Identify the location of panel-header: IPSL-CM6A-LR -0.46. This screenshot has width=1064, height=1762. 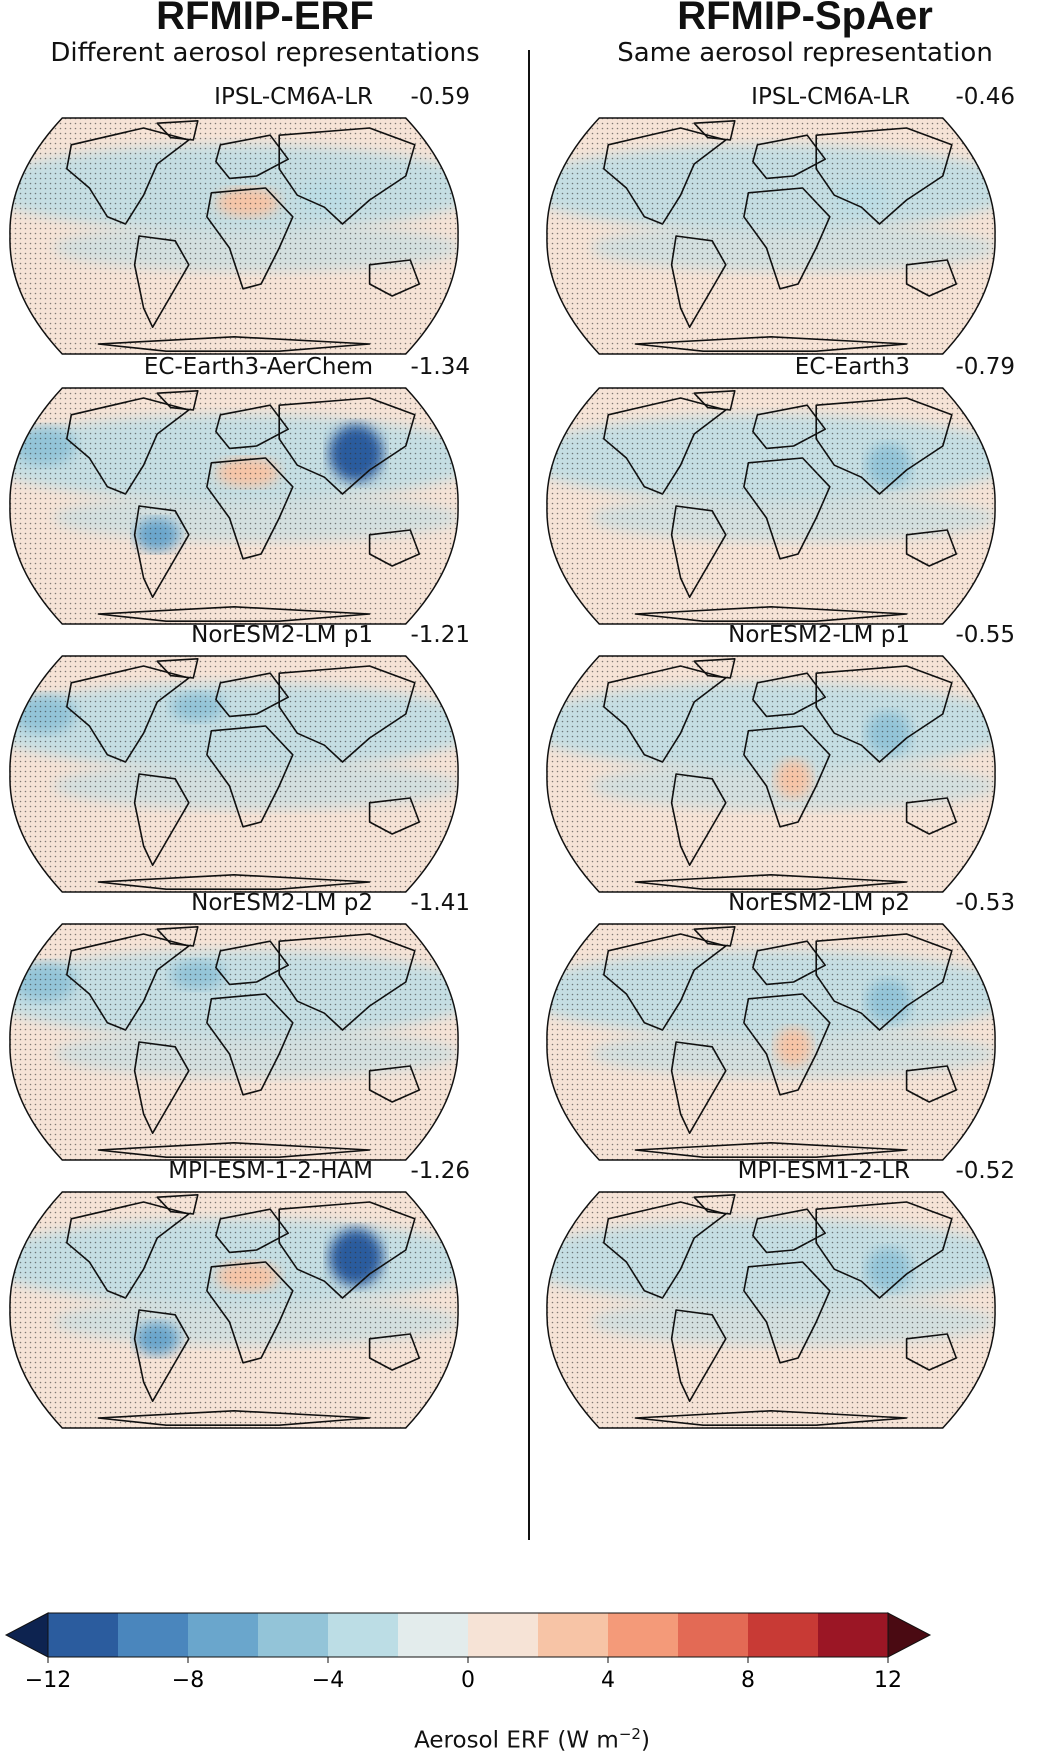
(800, 99).